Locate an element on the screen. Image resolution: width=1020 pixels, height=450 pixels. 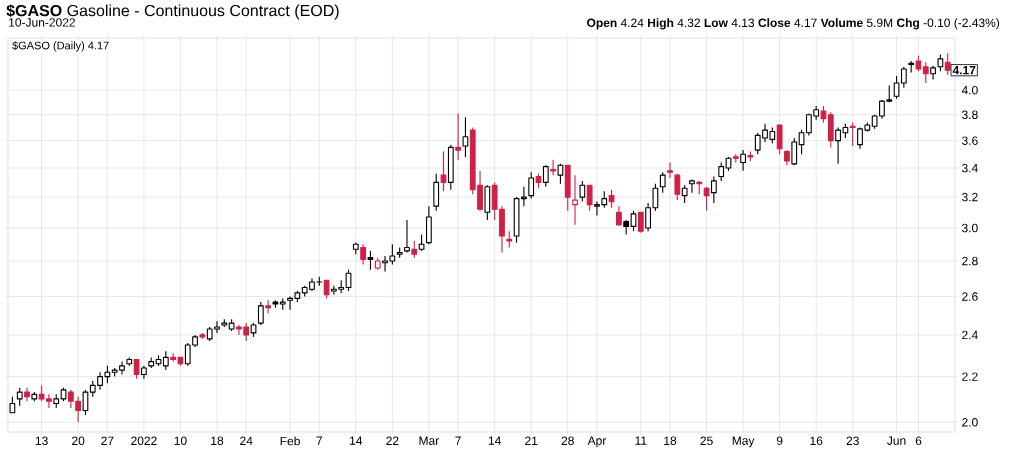
annotation: $GASO (Daily) 4.17 is located at coordinates (60, 46).